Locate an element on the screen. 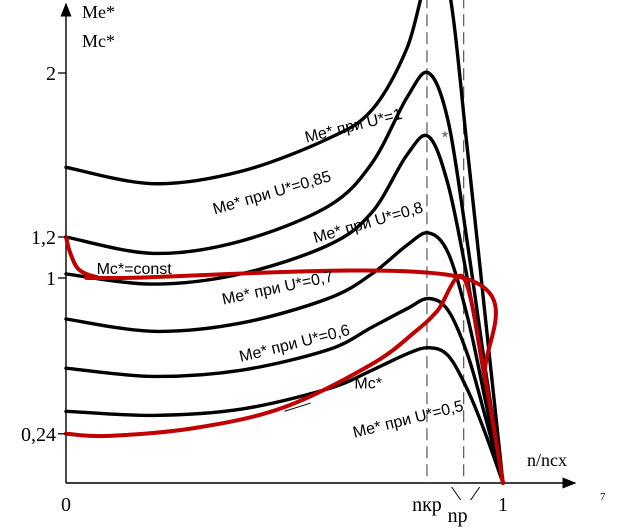  np-leader-right is located at coordinates (475, 493).